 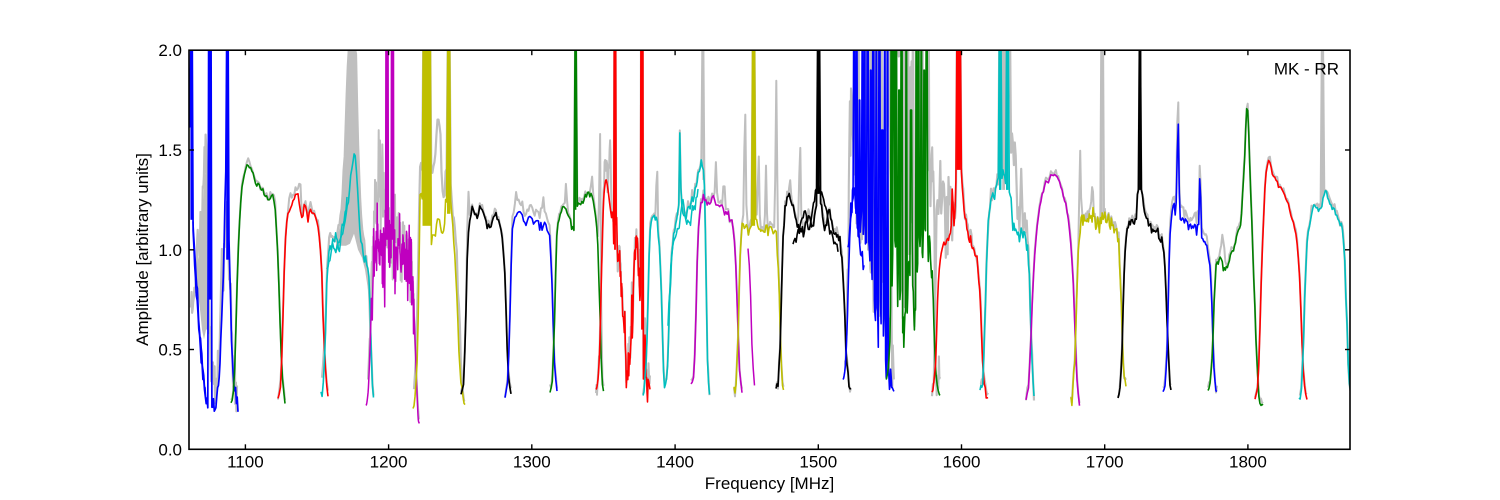 What do you see at coordinates (170, 150) in the screenshot?
I see `svg-text: 1.5` at bounding box center [170, 150].